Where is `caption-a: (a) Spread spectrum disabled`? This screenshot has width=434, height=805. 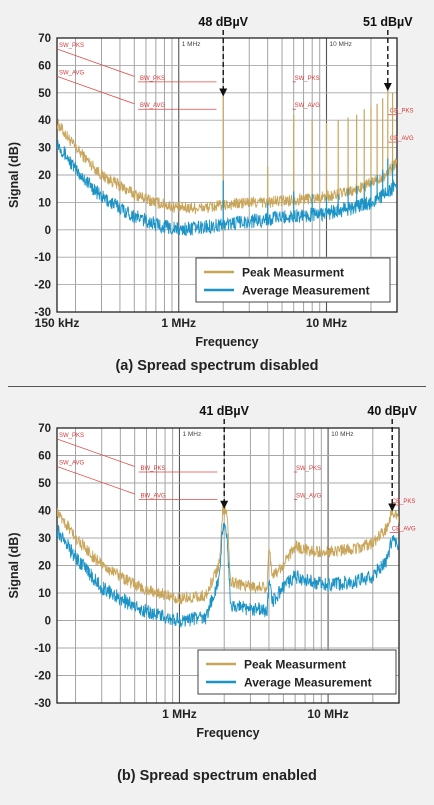 caption-a: (a) Spread spectrum disabled is located at coordinates (217, 366).